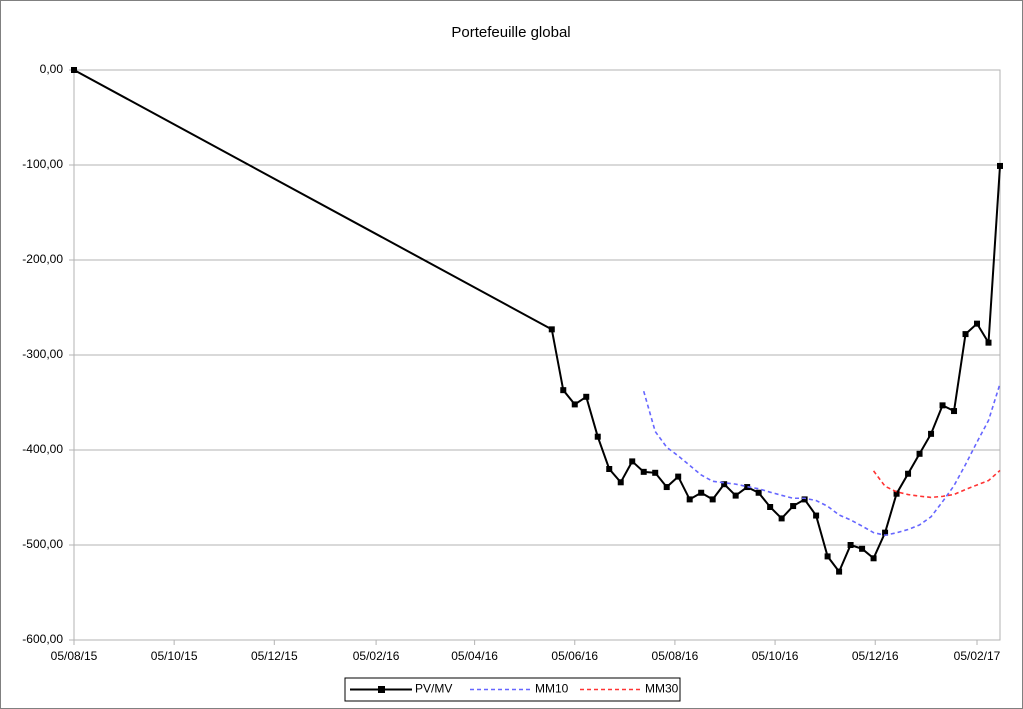 This screenshot has height=709, width=1023. I want to click on x-tick-label: 05/02/16, so click(376, 656).